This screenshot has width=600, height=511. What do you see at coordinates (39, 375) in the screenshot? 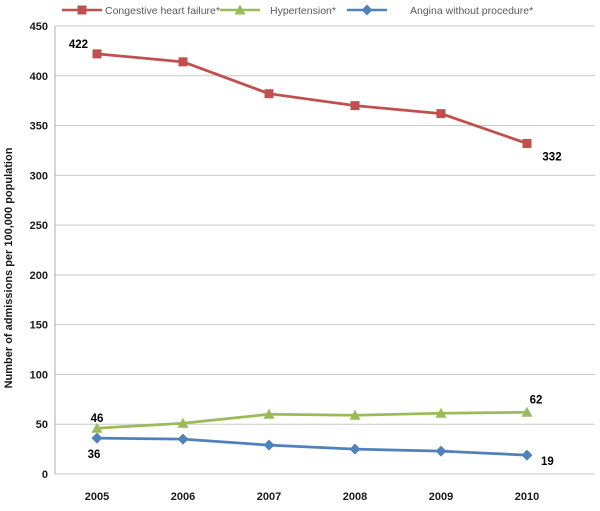
I see `y-tick-label: 100` at bounding box center [39, 375].